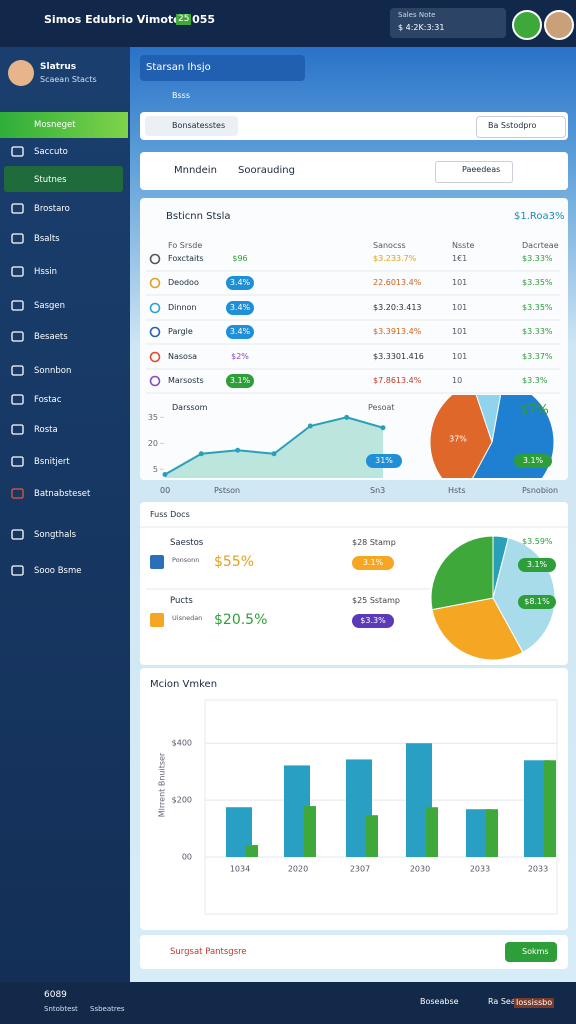 Image resolution: width=576 pixels, height=1024 pixels. What do you see at coordinates (47, 239) in the screenshot?
I see `nav-item: Bsalts` at bounding box center [47, 239].